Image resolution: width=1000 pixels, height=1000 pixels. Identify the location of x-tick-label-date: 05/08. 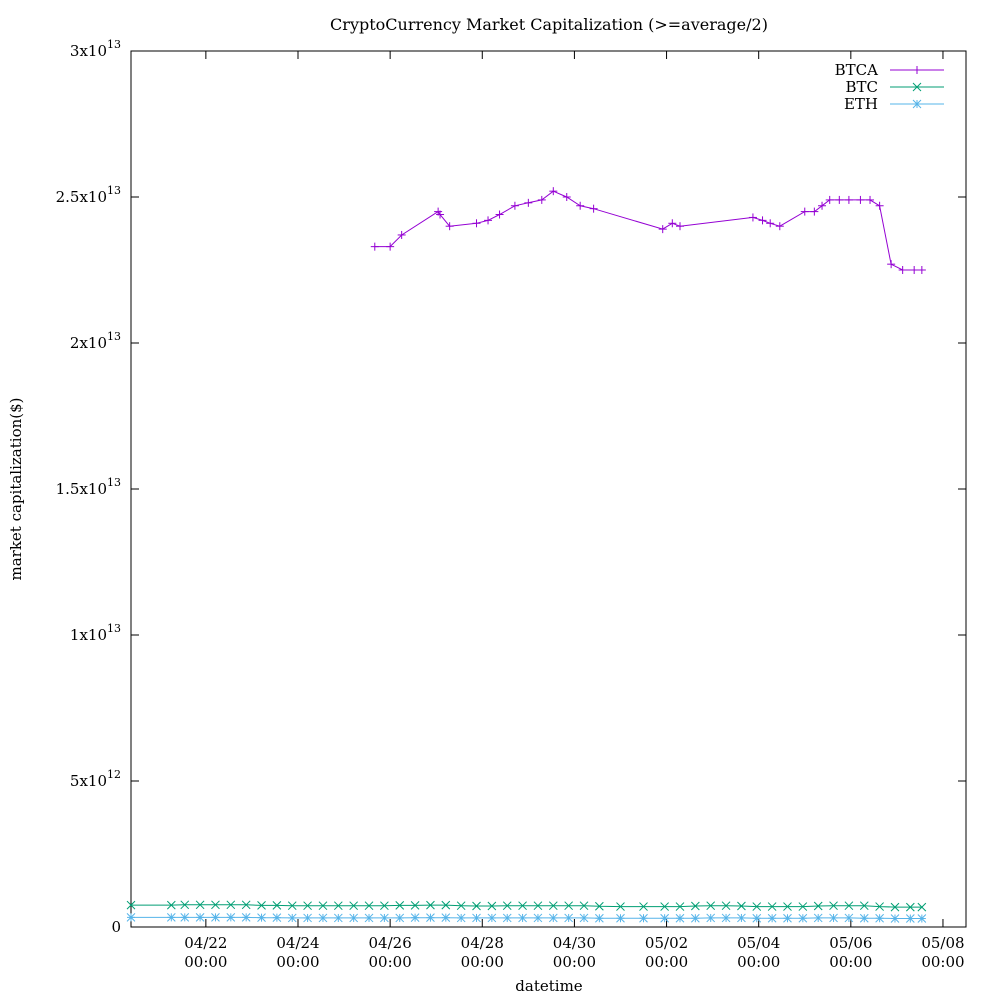
(942, 943).